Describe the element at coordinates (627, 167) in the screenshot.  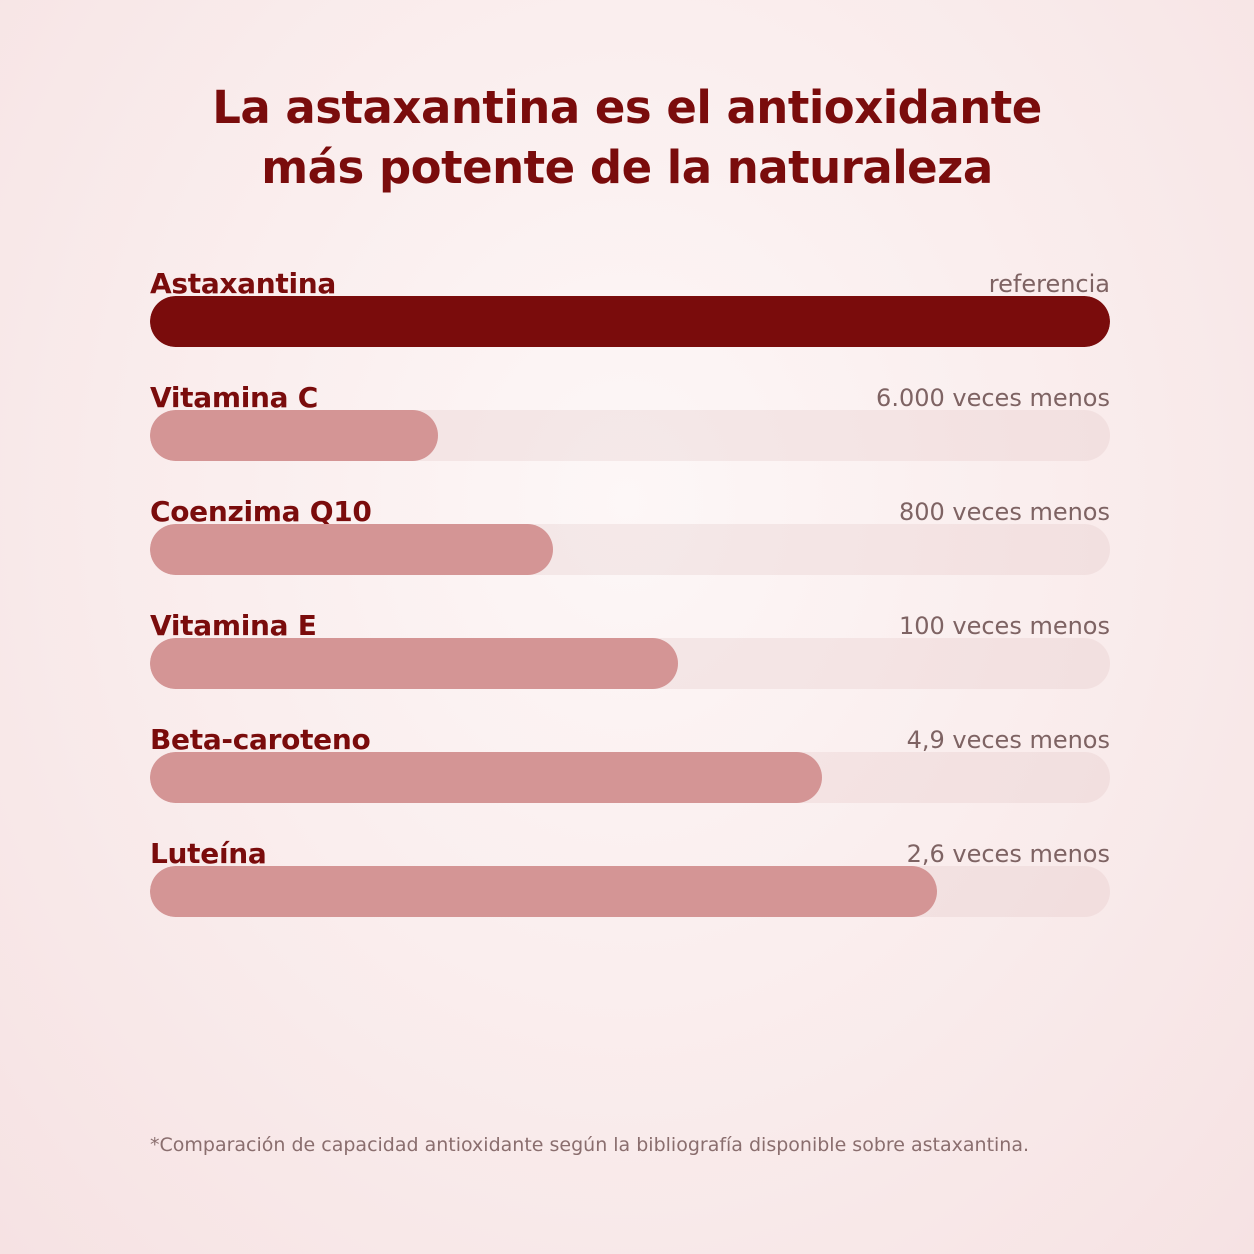
I see `chart-title-line-2: más potente de la naturaleza` at that location.